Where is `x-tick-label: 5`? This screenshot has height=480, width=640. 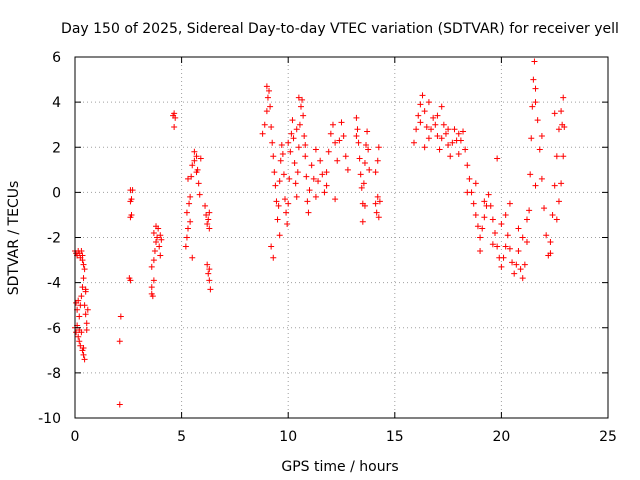
x-tick-label: 5 is located at coordinates (181, 437).